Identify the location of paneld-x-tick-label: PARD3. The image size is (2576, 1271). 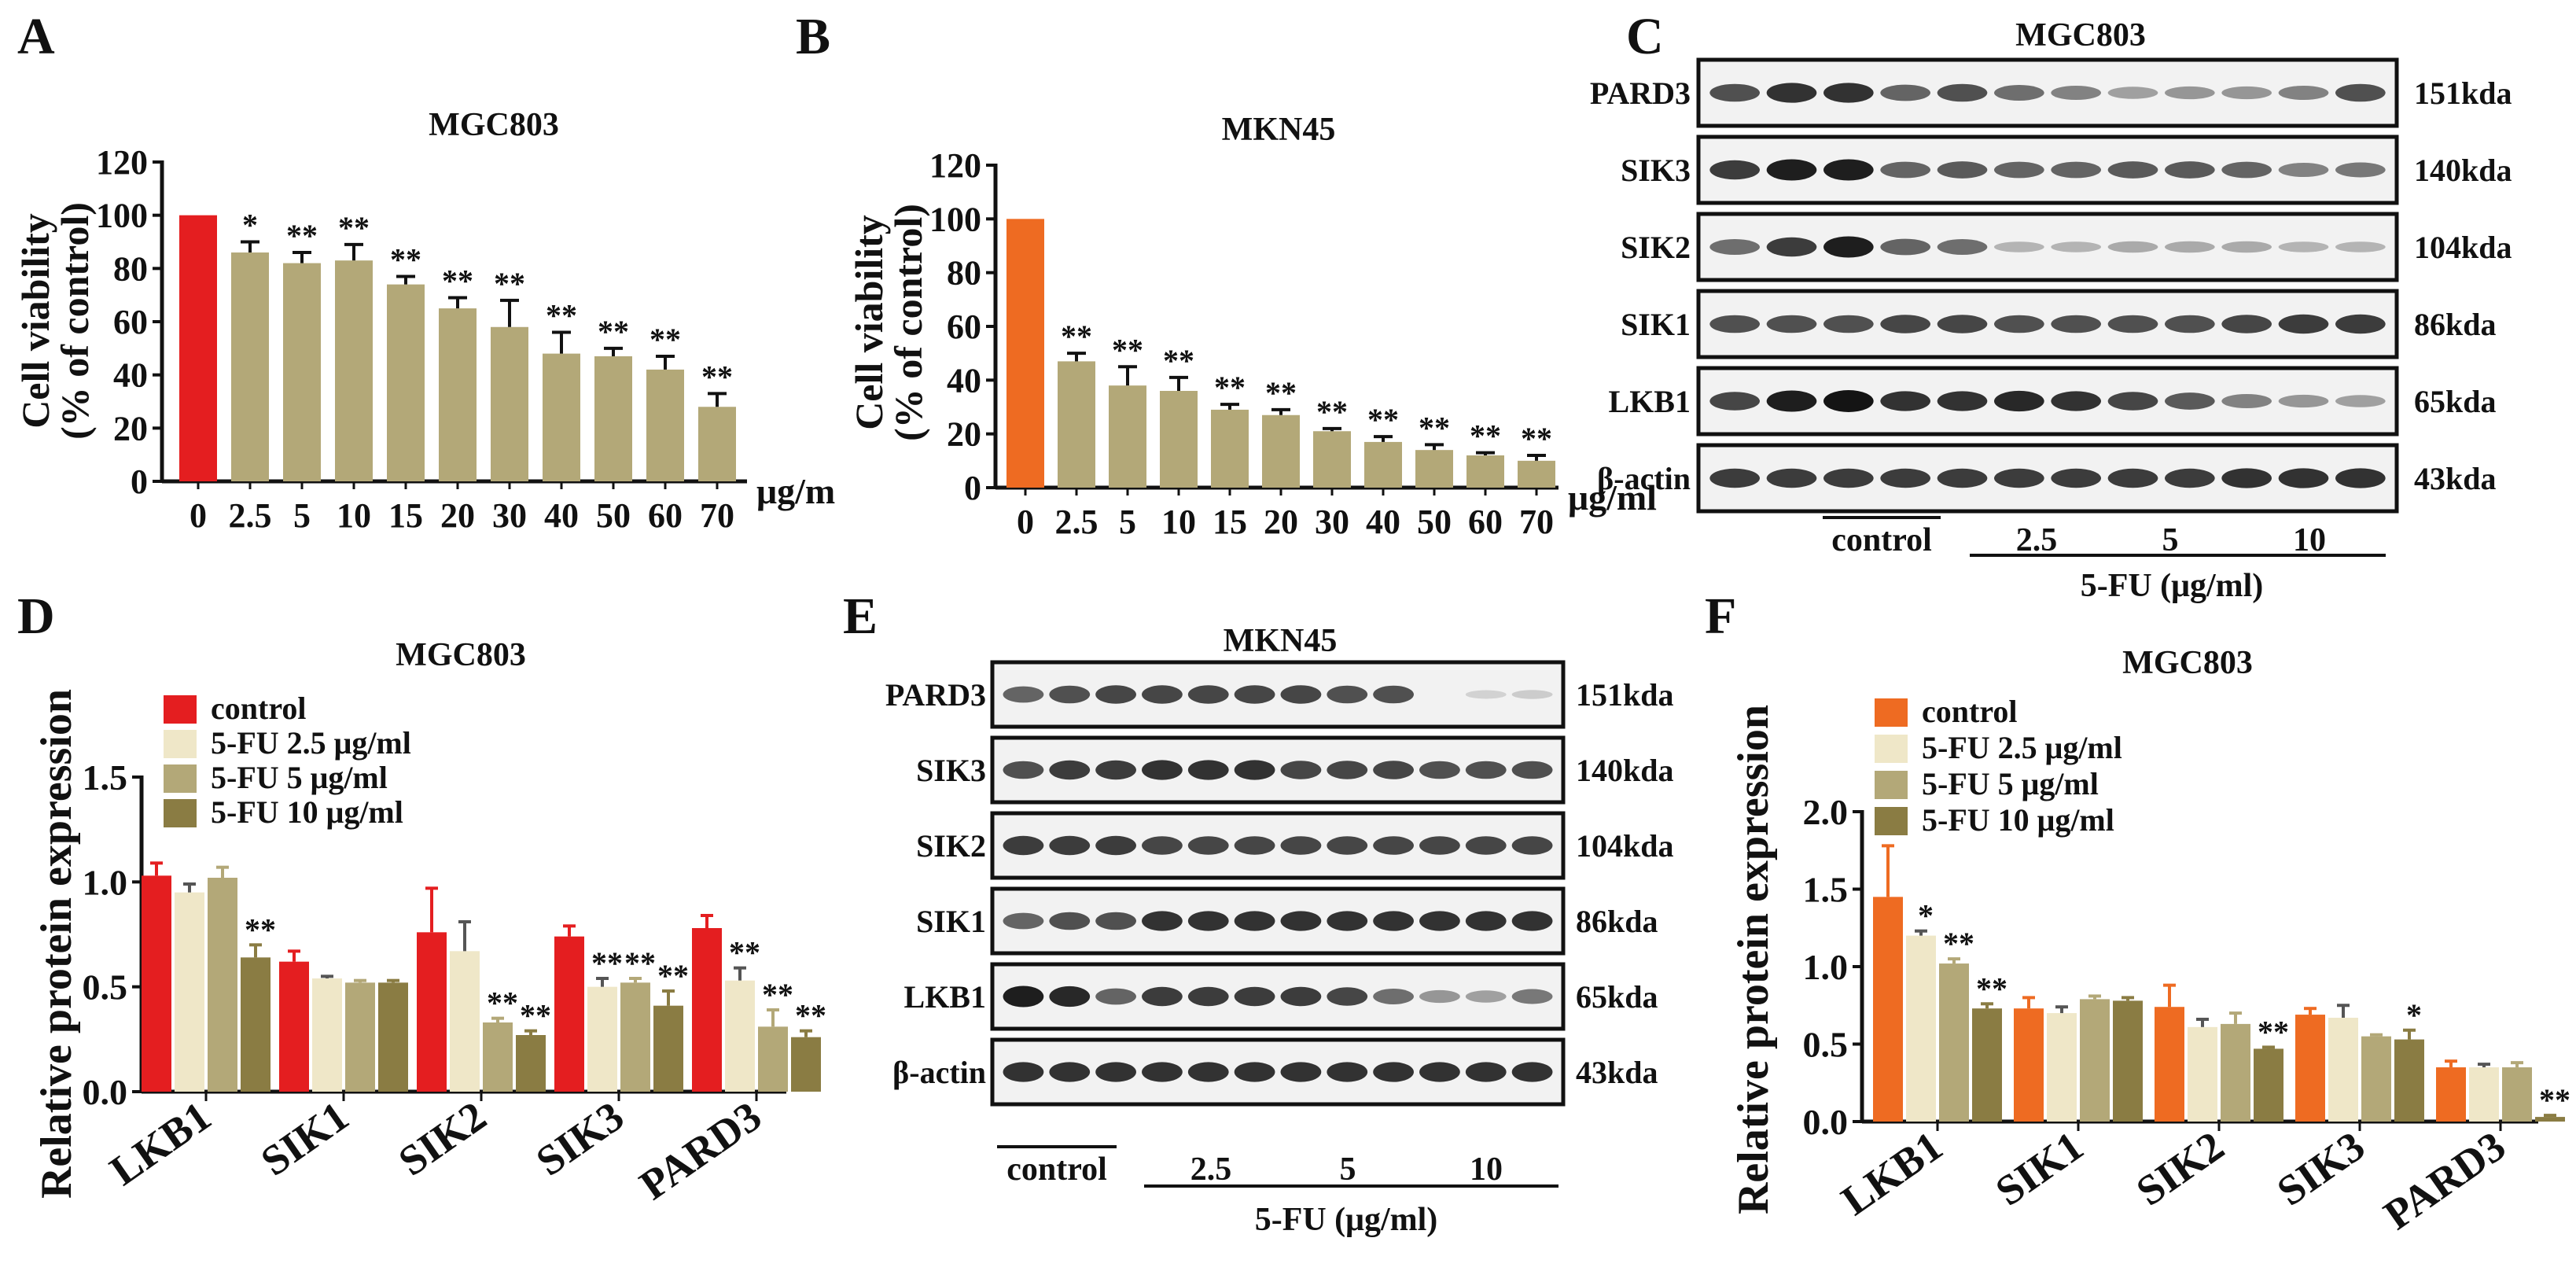
(700, 1150).